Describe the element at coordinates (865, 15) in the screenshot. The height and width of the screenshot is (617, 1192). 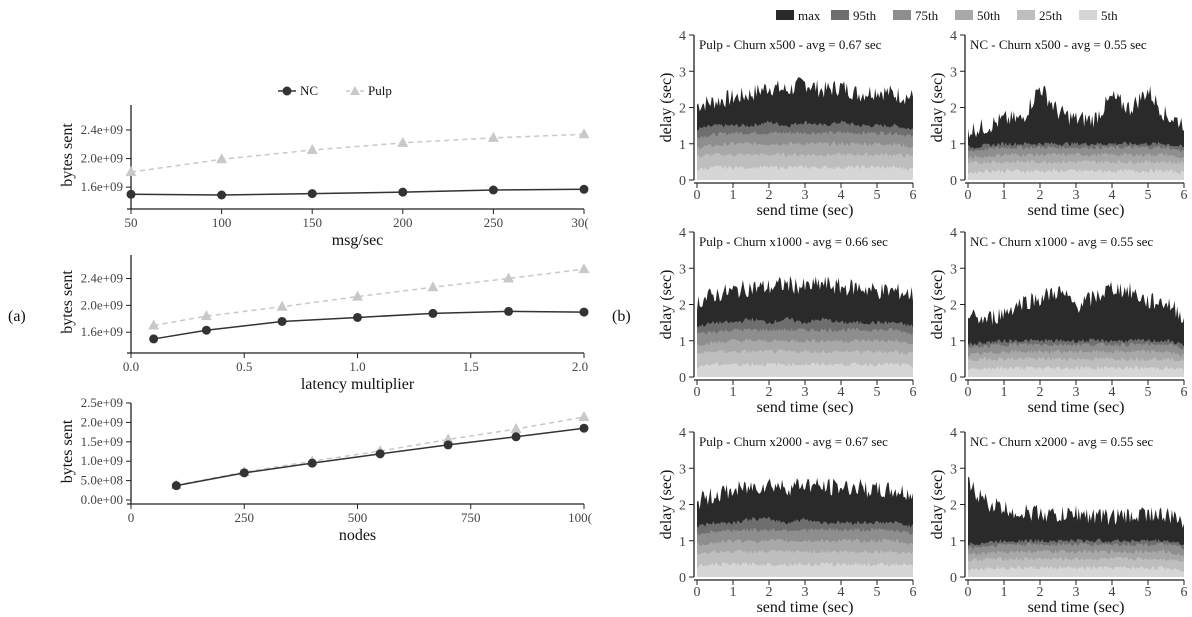
I see `legend-label-95th: 95th` at that location.